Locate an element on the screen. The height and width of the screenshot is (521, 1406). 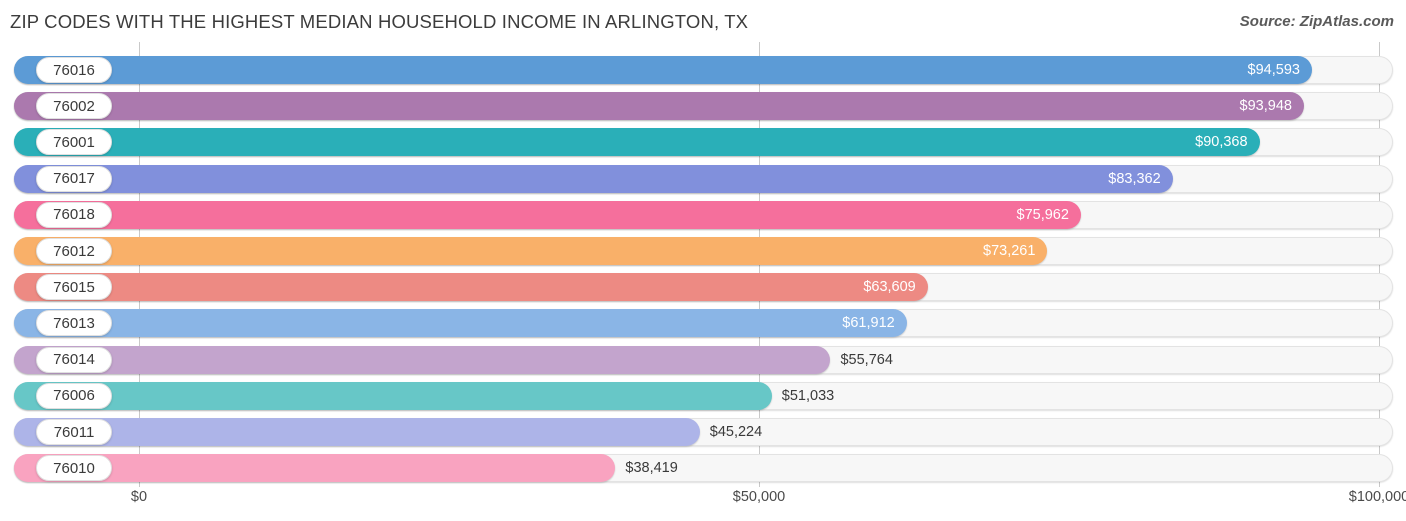
zip-code-label: 76001 is located at coordinates (74, 142).